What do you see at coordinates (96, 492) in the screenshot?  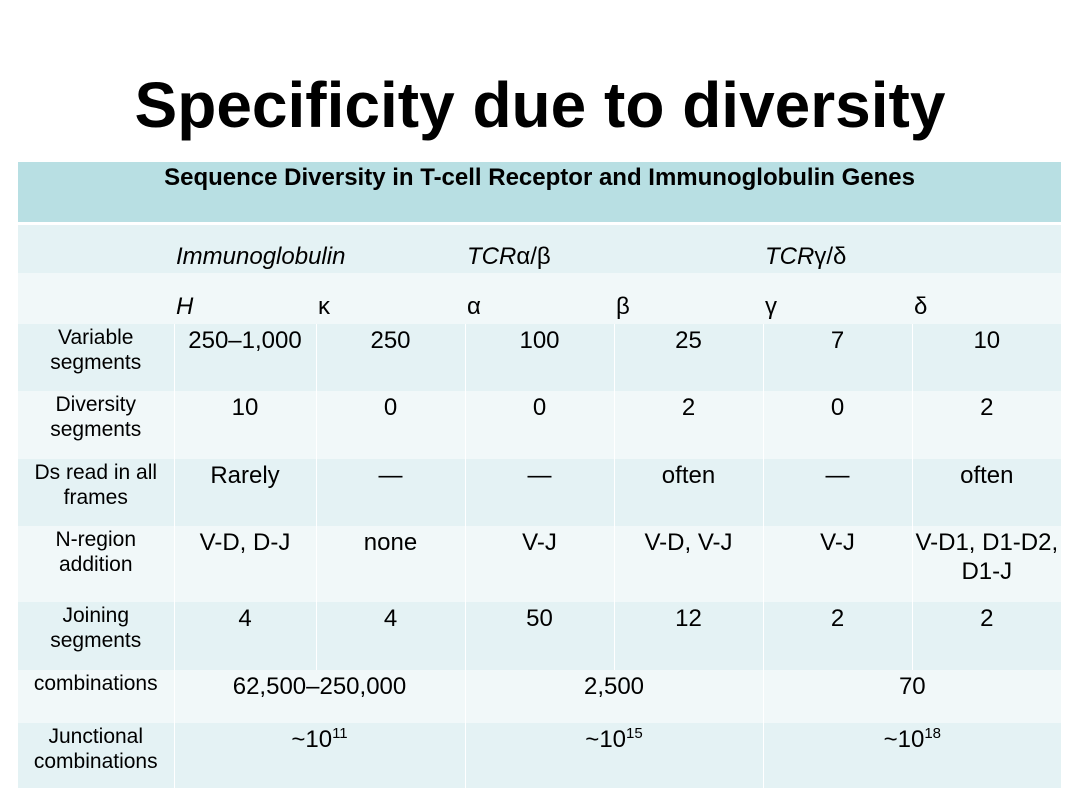 I see `row-label: Ds read in all frames` at bounding box center [96, 492].